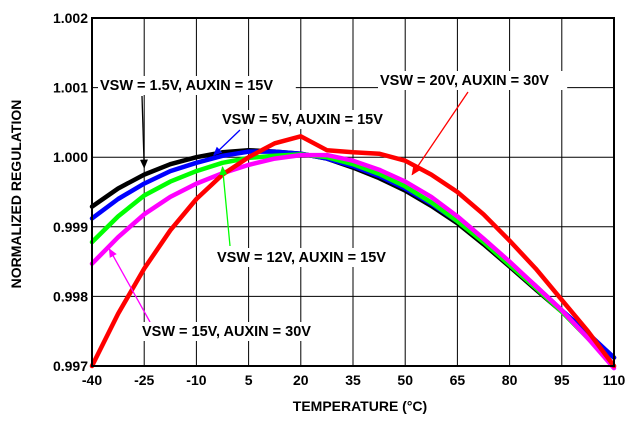 This screenshot has height=431, width=631. Describe the element at coordinates (562, 380) in the screenshot. I see `x-tick-label: 95` at that location.